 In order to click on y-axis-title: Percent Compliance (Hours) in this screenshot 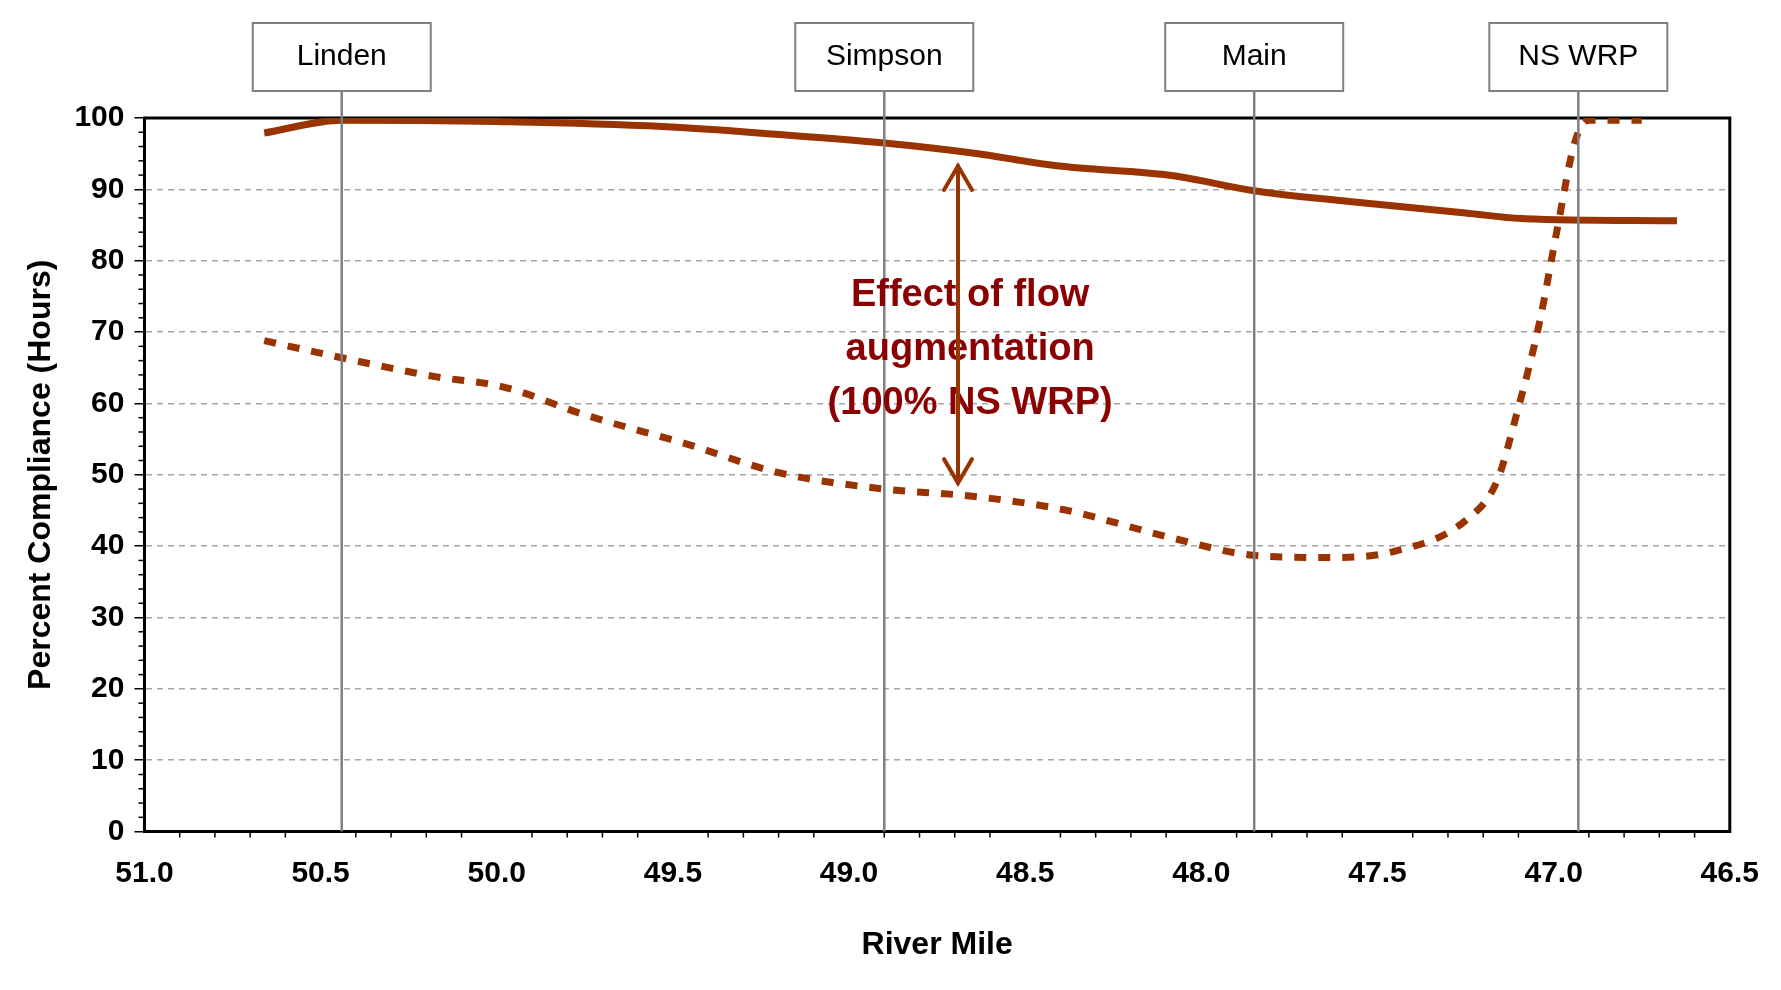, I will do `click(39, 474)`.